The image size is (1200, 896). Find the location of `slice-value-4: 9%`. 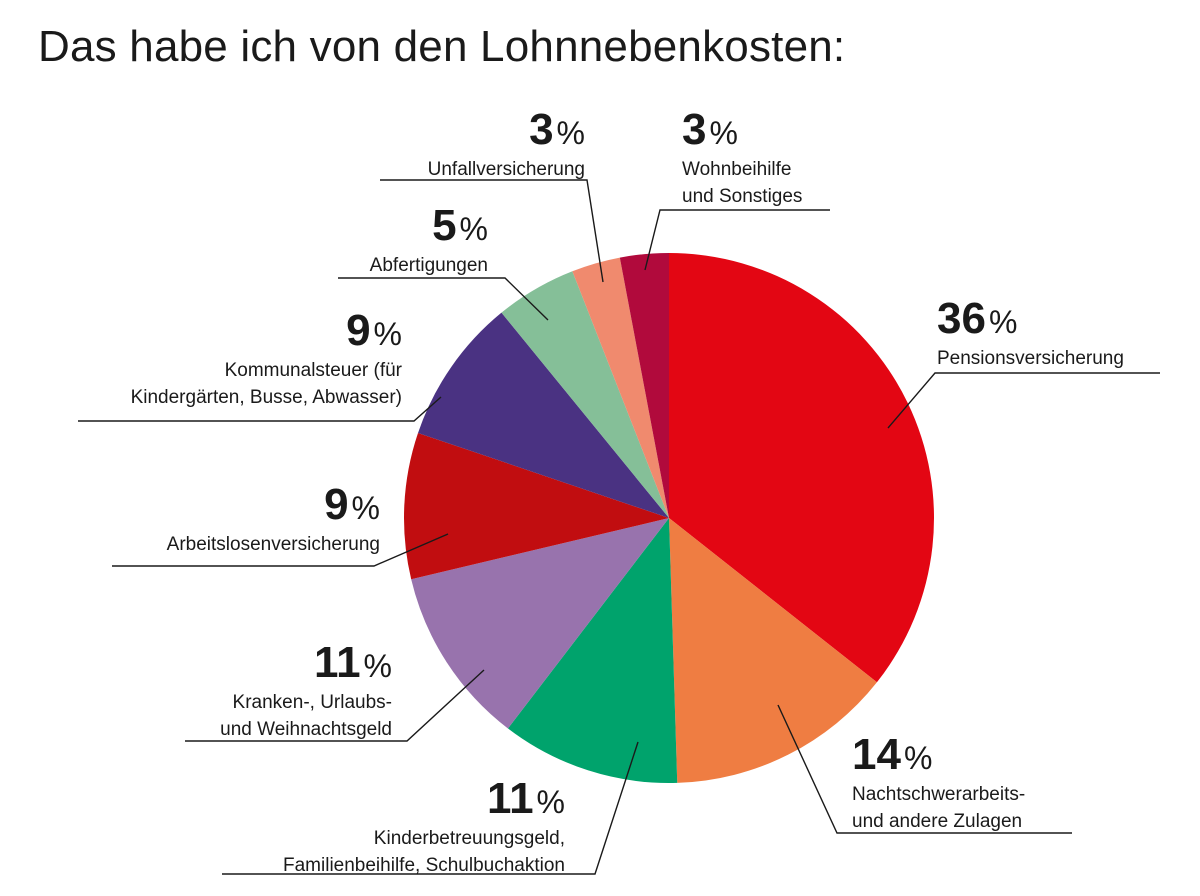

slice-value-4: 9% is located at coordinates (352, 504).